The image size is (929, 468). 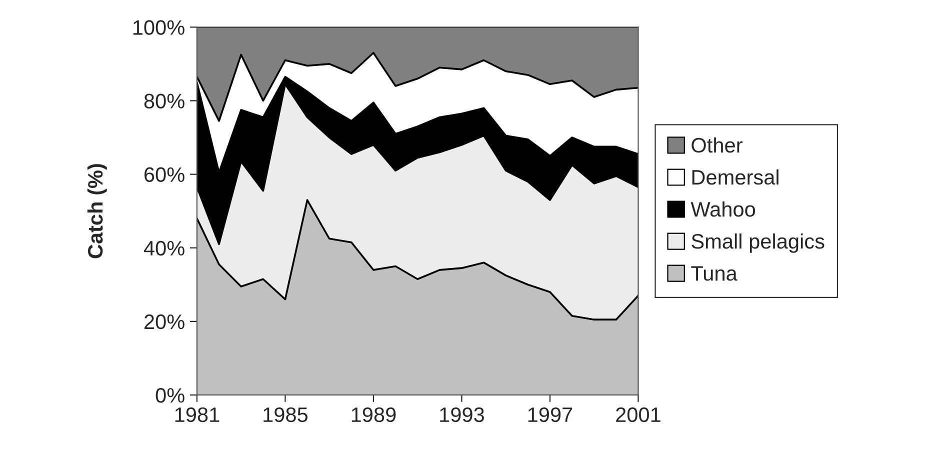 I want to click on x-tick-label: 1981, so click(x=197, y=414).